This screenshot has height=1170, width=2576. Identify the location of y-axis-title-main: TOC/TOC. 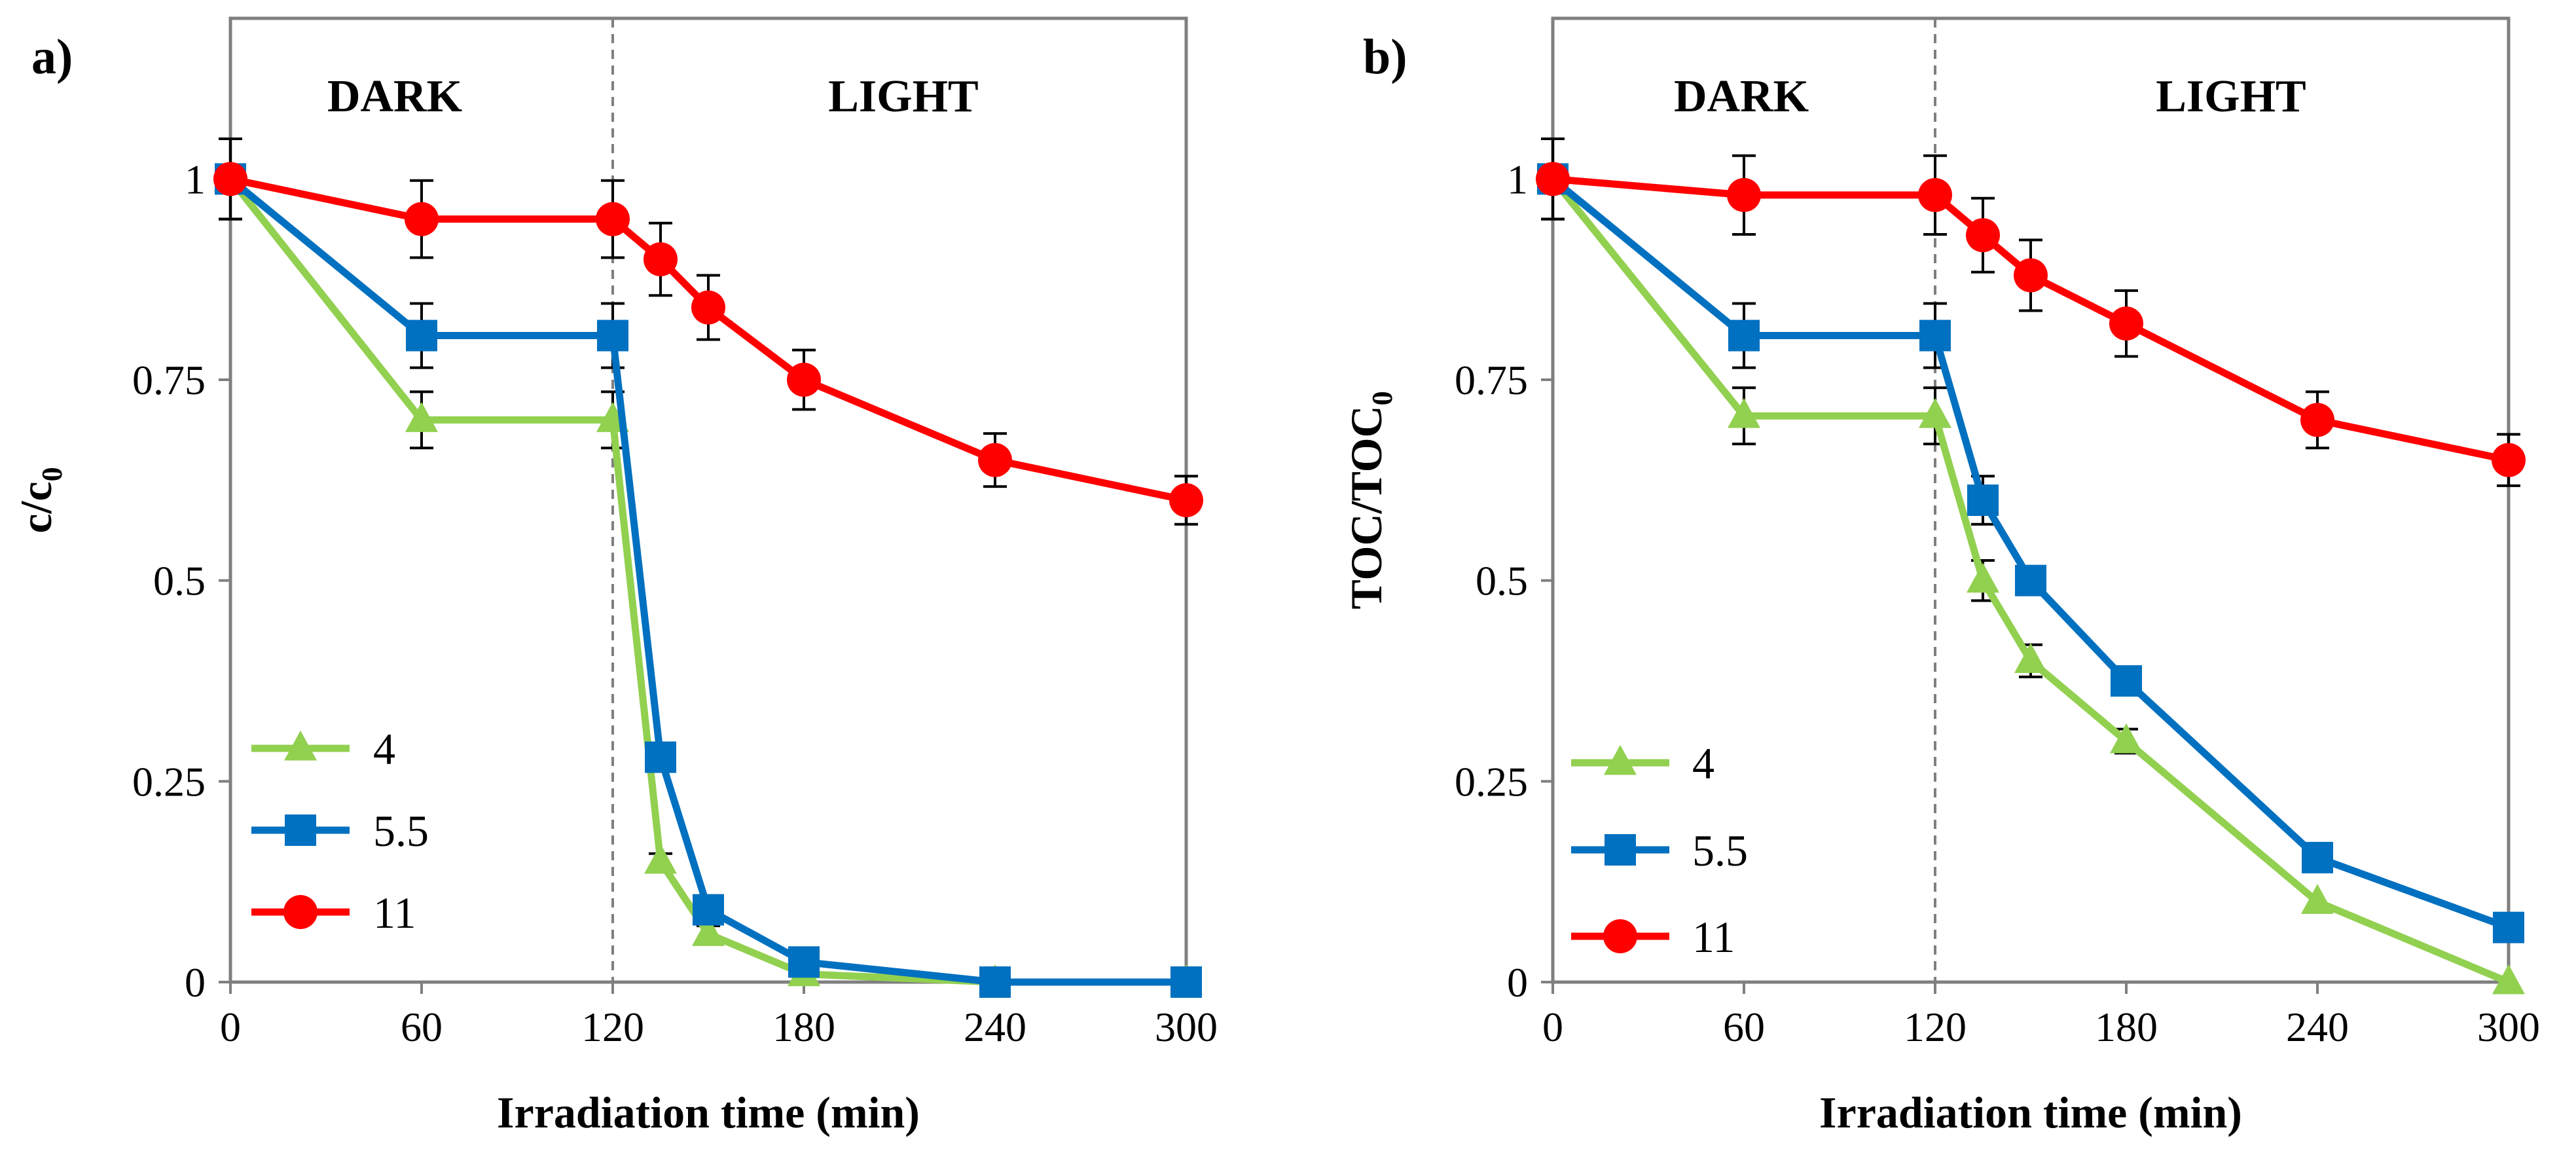
(1366, 507).